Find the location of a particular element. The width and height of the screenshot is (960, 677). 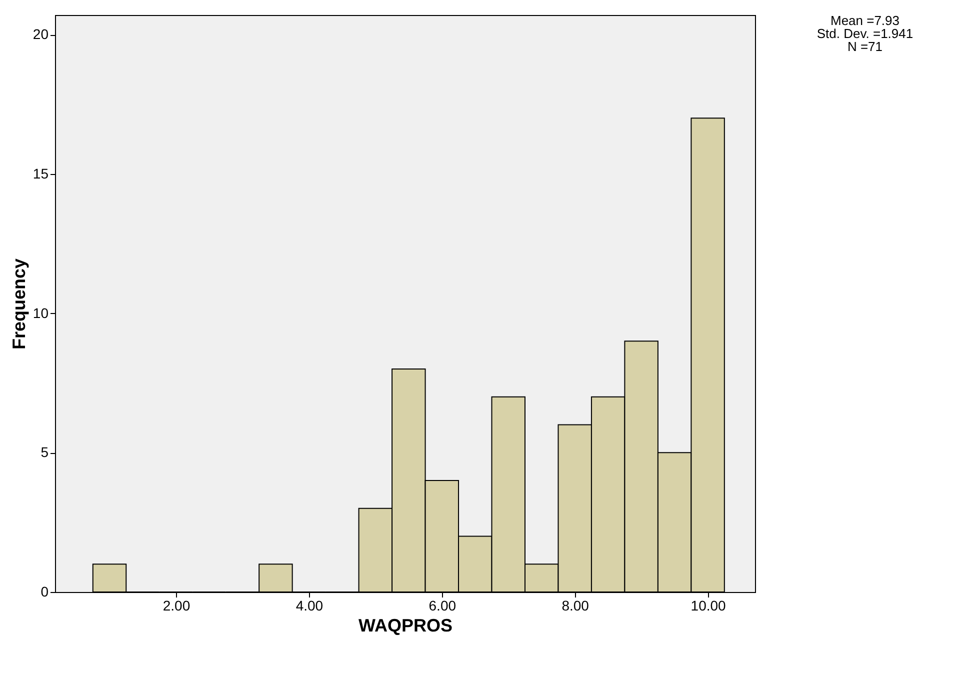

y-tick-label: 15 is located at coordinates (40, 173).